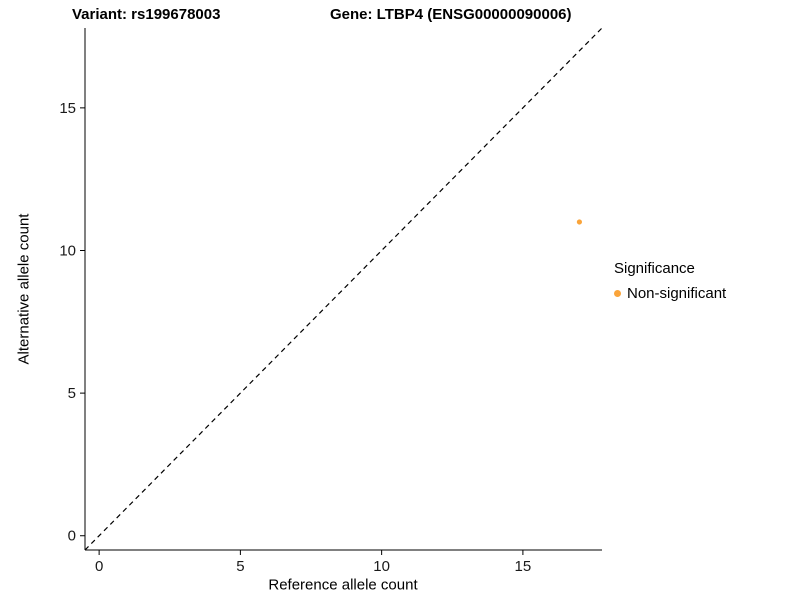 The width and height of the screenshot is (800, 600). I want to click on x-tick-label: 15, so click(523, 566).